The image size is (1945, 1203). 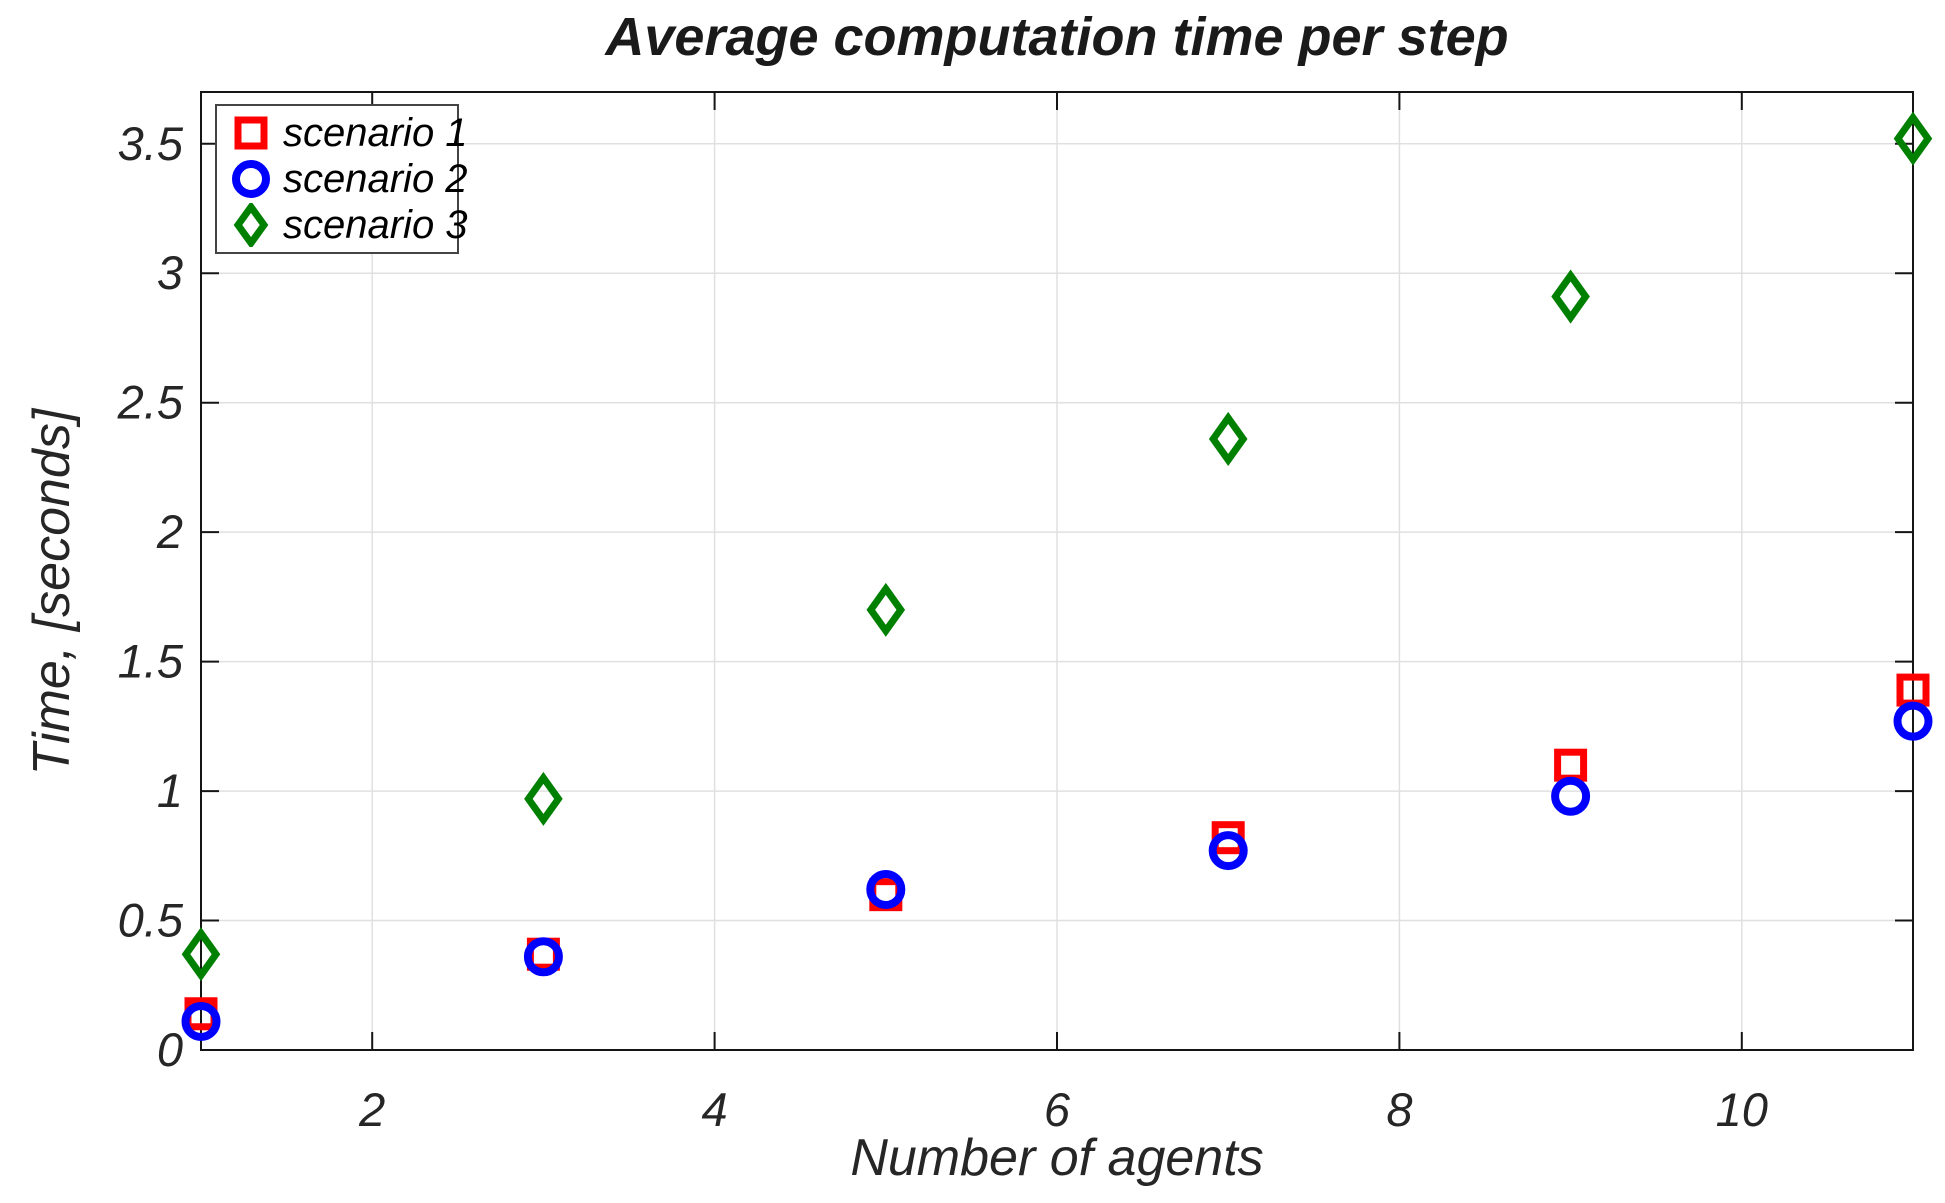 I want to click on y-tick-label: 2, so click(x=169, y=531).